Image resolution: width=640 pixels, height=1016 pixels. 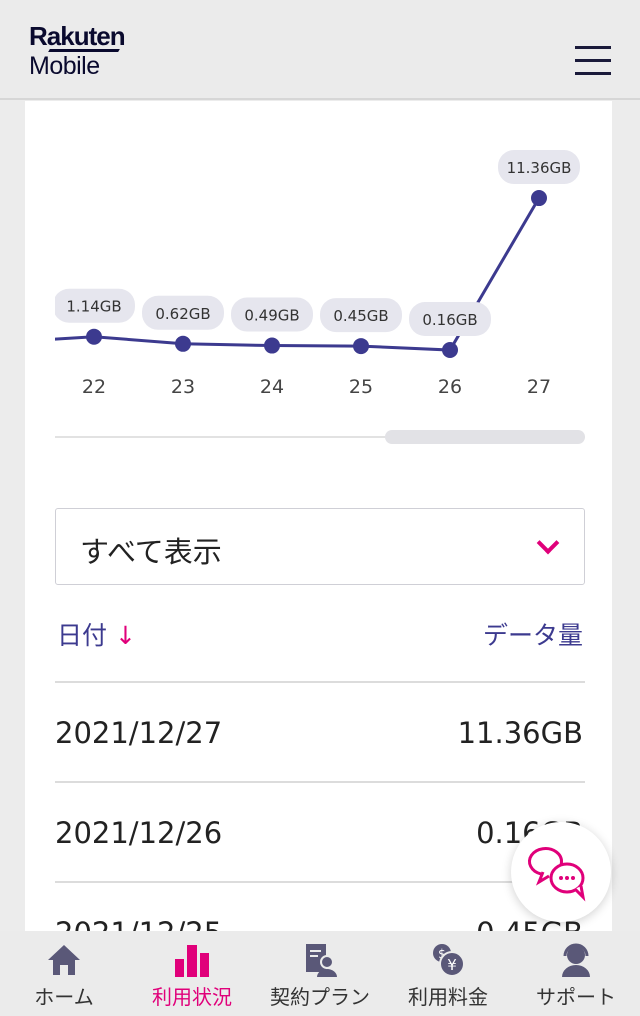 I want to click on x-tick-label: 23, so click(x=183, y=387).